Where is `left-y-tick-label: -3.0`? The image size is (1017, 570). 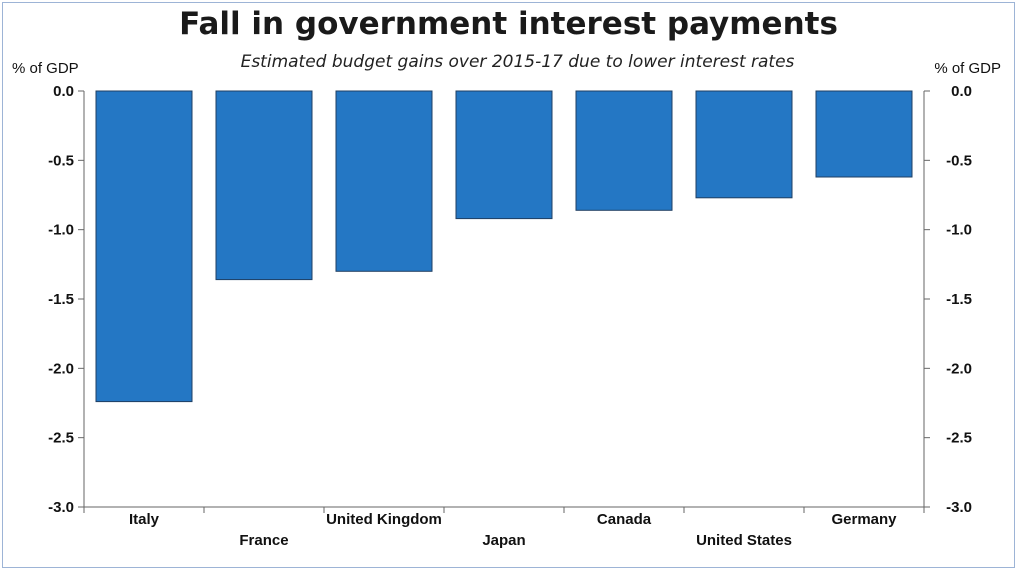 left-y-tick-label: -3.0 is located at coordinates (61, 507).